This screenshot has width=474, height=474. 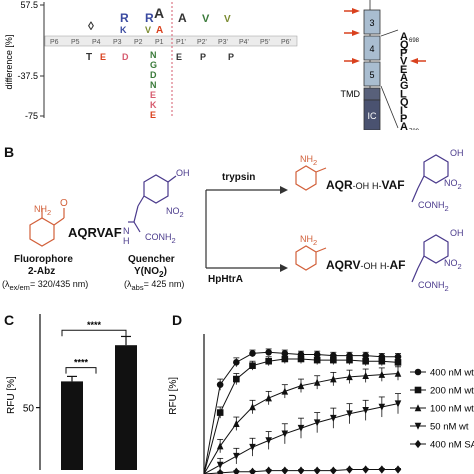 What do you see at coordinates (96, 42) in the screenshot?
I see `position-label: P4` at bounding box center [96, 42].